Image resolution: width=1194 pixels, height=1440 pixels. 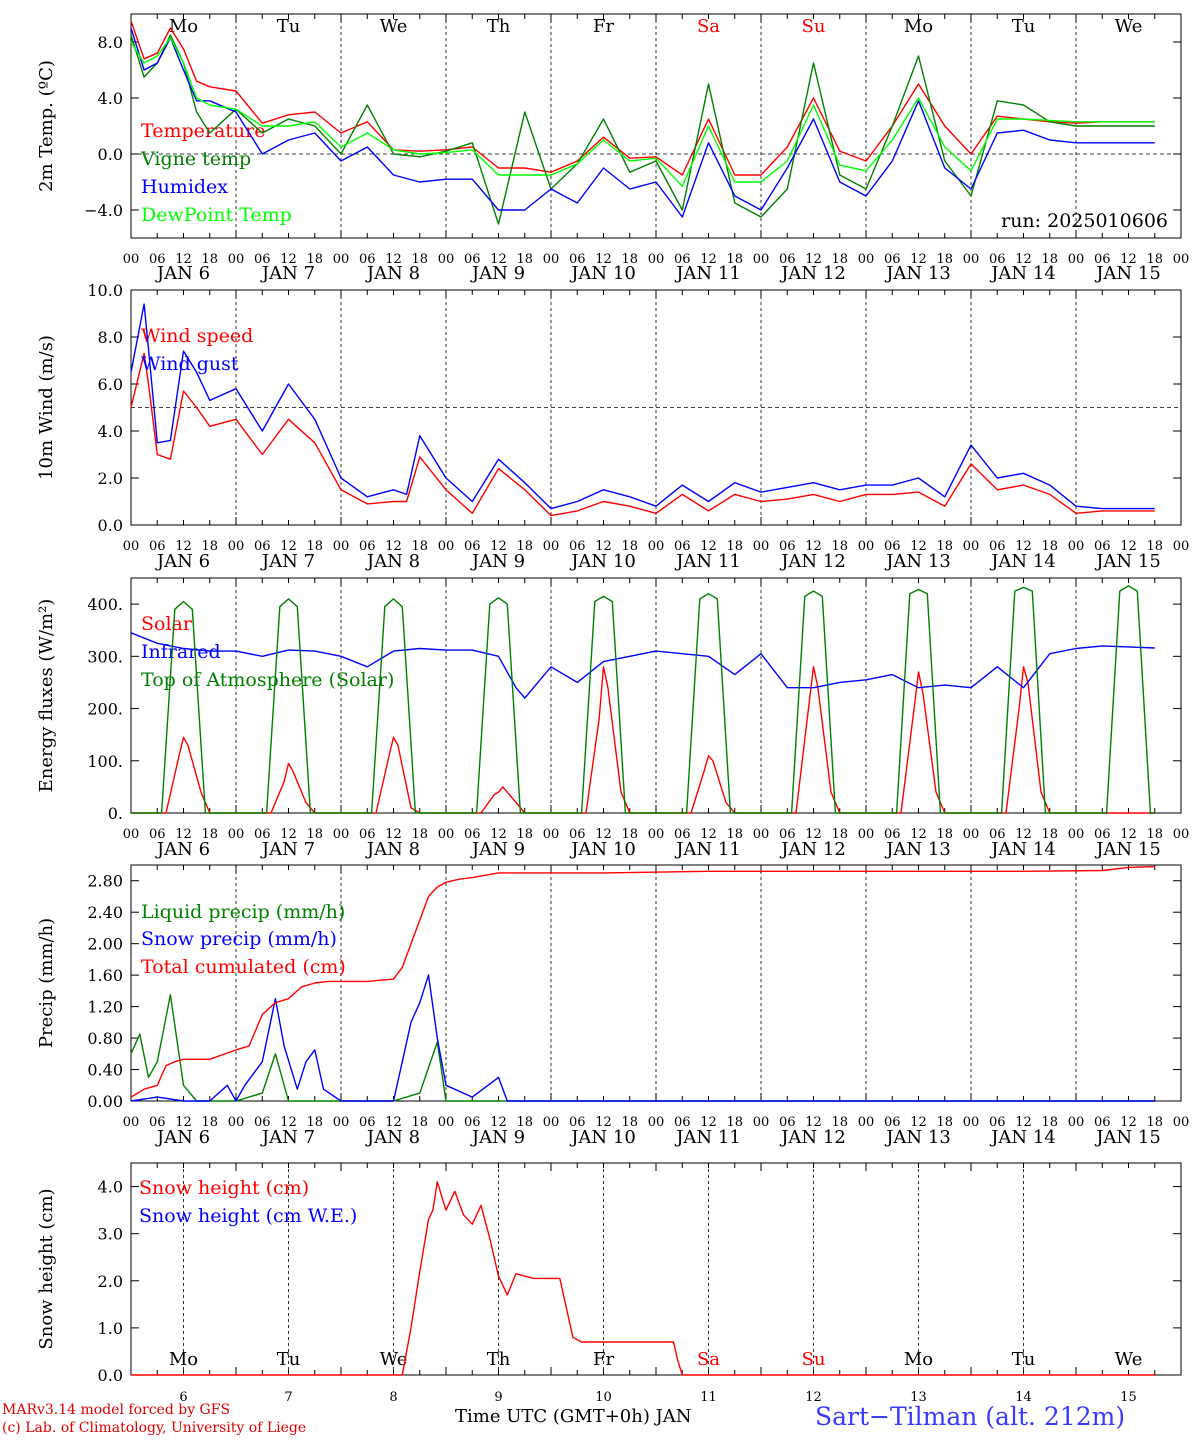 What do you see at coordinates (602, 1137) in the screenshot?
I see `date-label: JAN 10` at bounding box center [602, 1137].